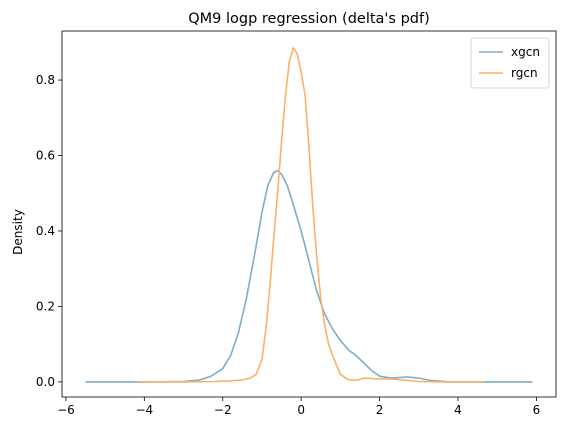 The width and height of the screenshot is (567, 435). I want to click on x-tick-label: −4, so click(144, 410).